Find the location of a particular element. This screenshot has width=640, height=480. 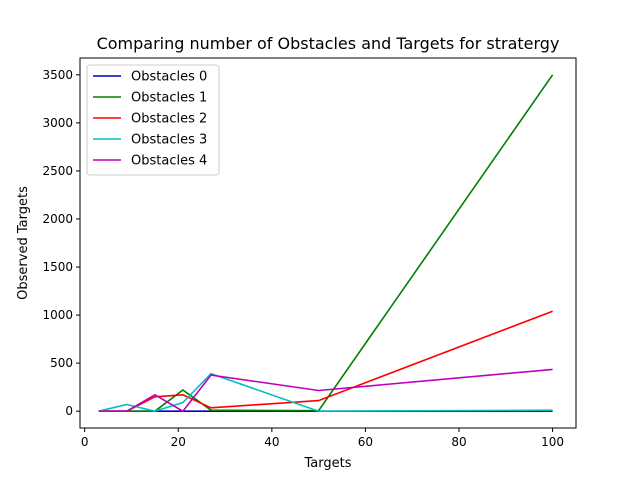

legend-label: Obstacles 3 is located at coordinates (169, 140).